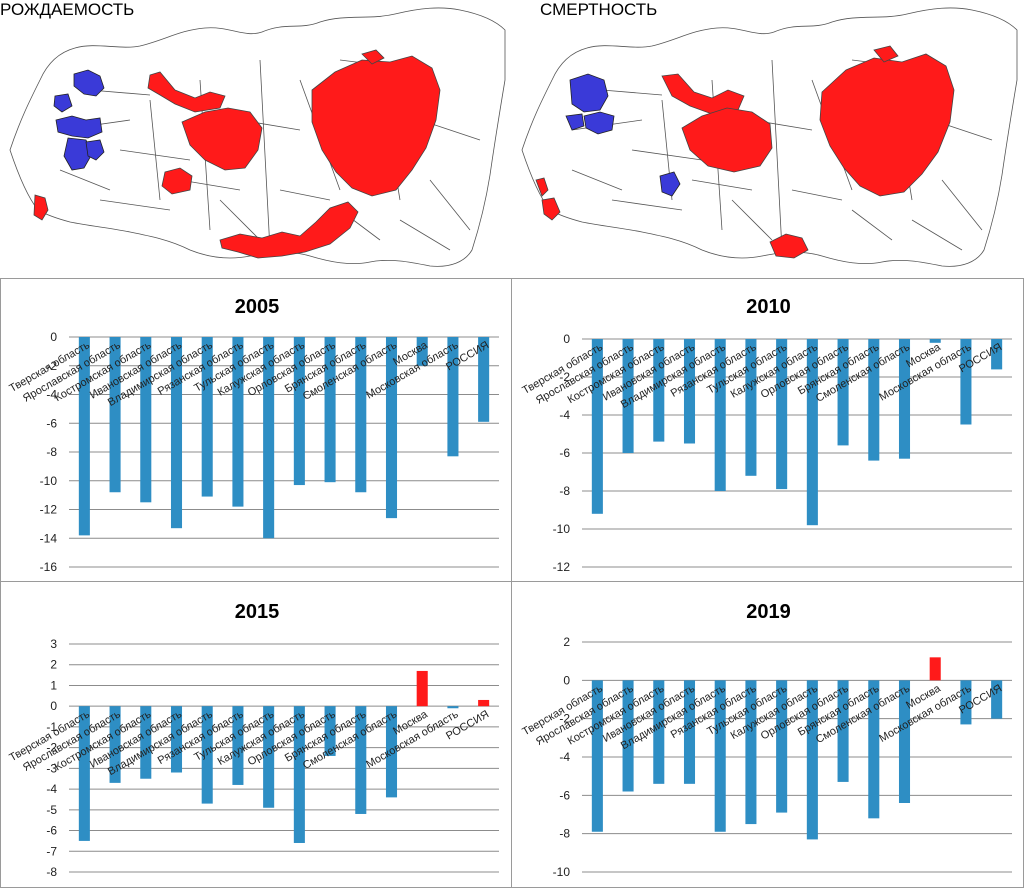  I want to click on y-tick-label: -16, so click(49, 567).